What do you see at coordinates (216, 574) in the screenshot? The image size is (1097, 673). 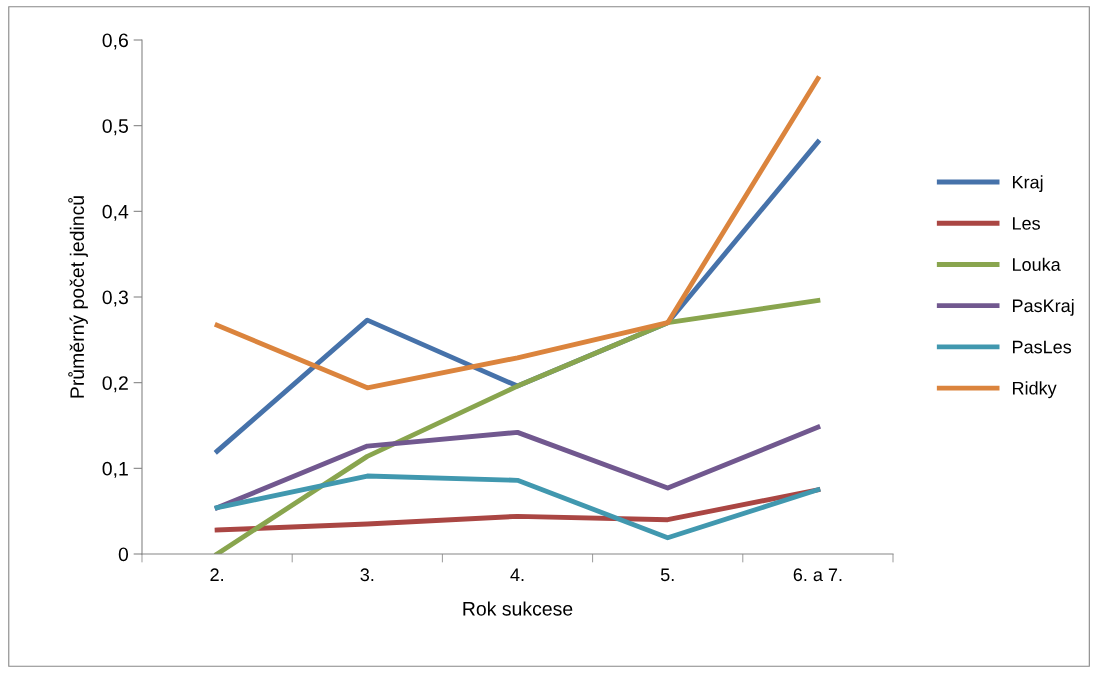 I see `x-tick-label: 2.` at bounding box center [216, 574].